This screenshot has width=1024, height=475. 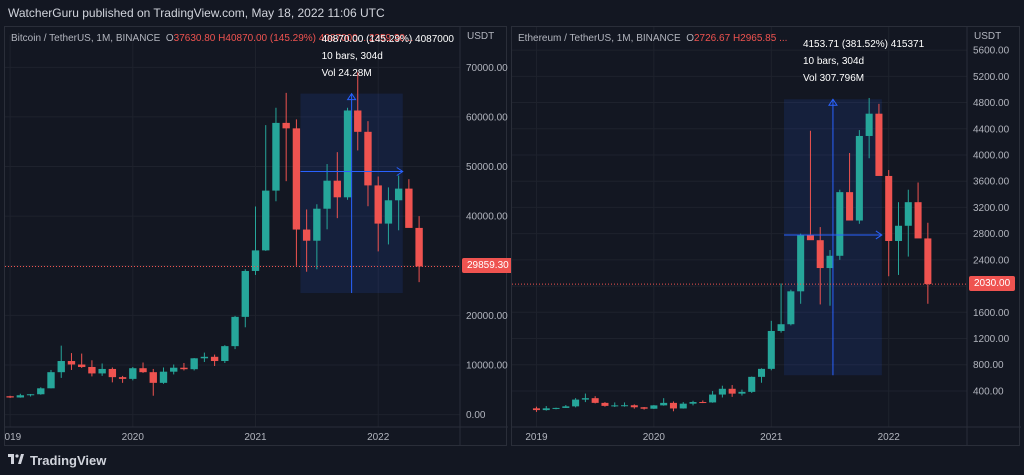 I want to click on tradingview-logo-icon, so click(x=16, y=459).